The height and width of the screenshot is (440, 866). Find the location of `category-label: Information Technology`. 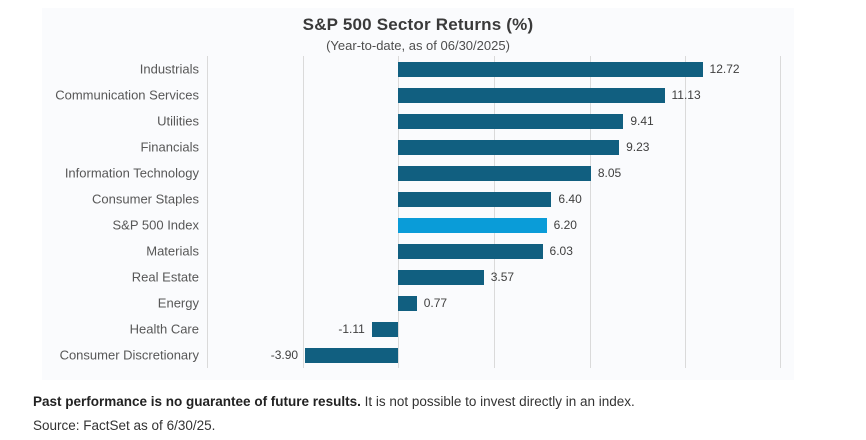

category-label: Information Technology is located at coordinates (131, 173).